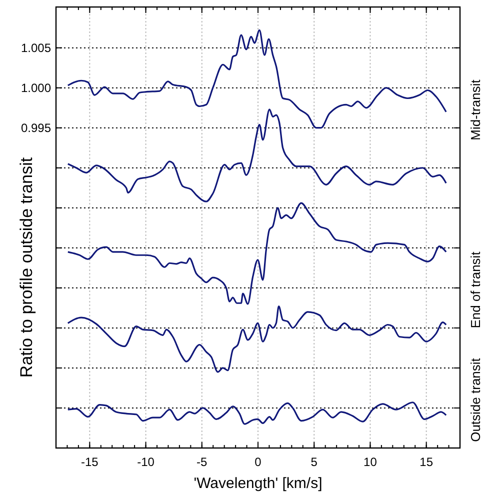 Image resolution: width=500 pixels, height=500 pixels. I want to click on y-tick-label: 0.995, so click(36, 128).